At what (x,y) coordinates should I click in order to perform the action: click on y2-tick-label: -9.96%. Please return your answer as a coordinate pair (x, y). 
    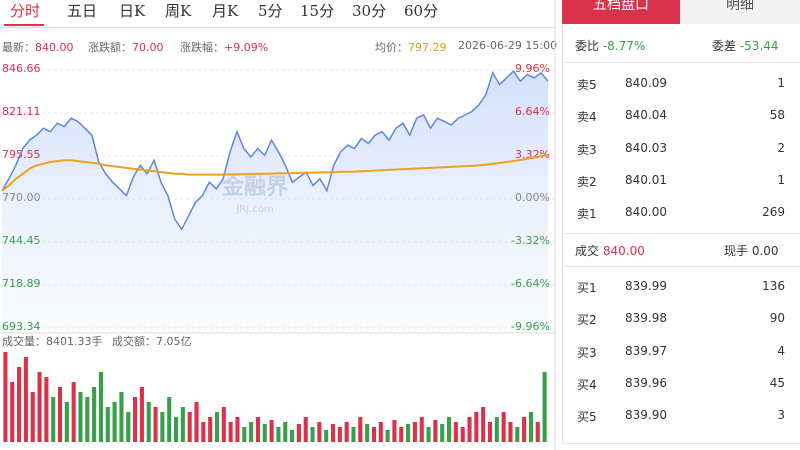
    Looking at the image, I should click on (530, 326).